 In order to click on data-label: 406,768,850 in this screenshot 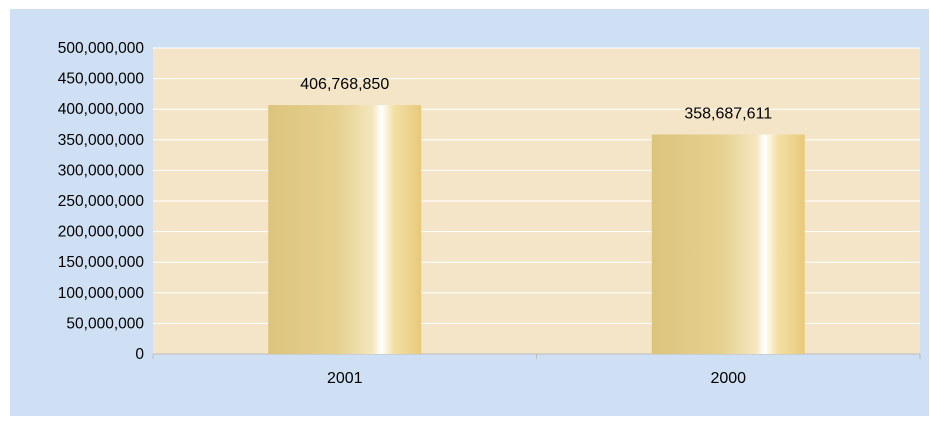, I will do `click(344, 84)`.